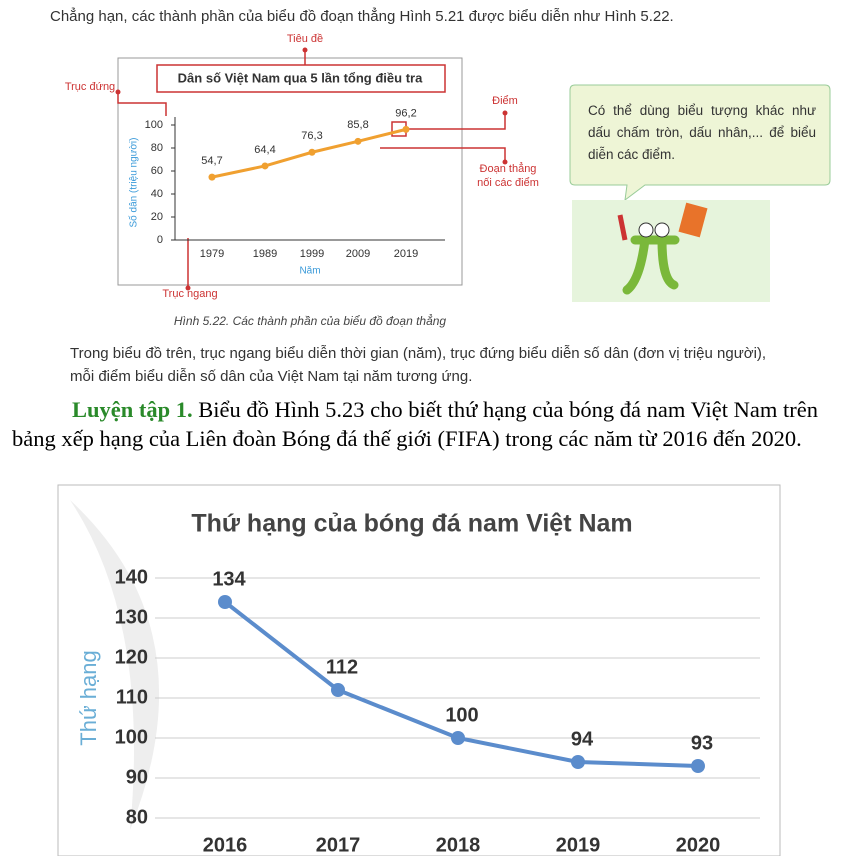  I want to click on watermark-leaf, so click(115, 665).